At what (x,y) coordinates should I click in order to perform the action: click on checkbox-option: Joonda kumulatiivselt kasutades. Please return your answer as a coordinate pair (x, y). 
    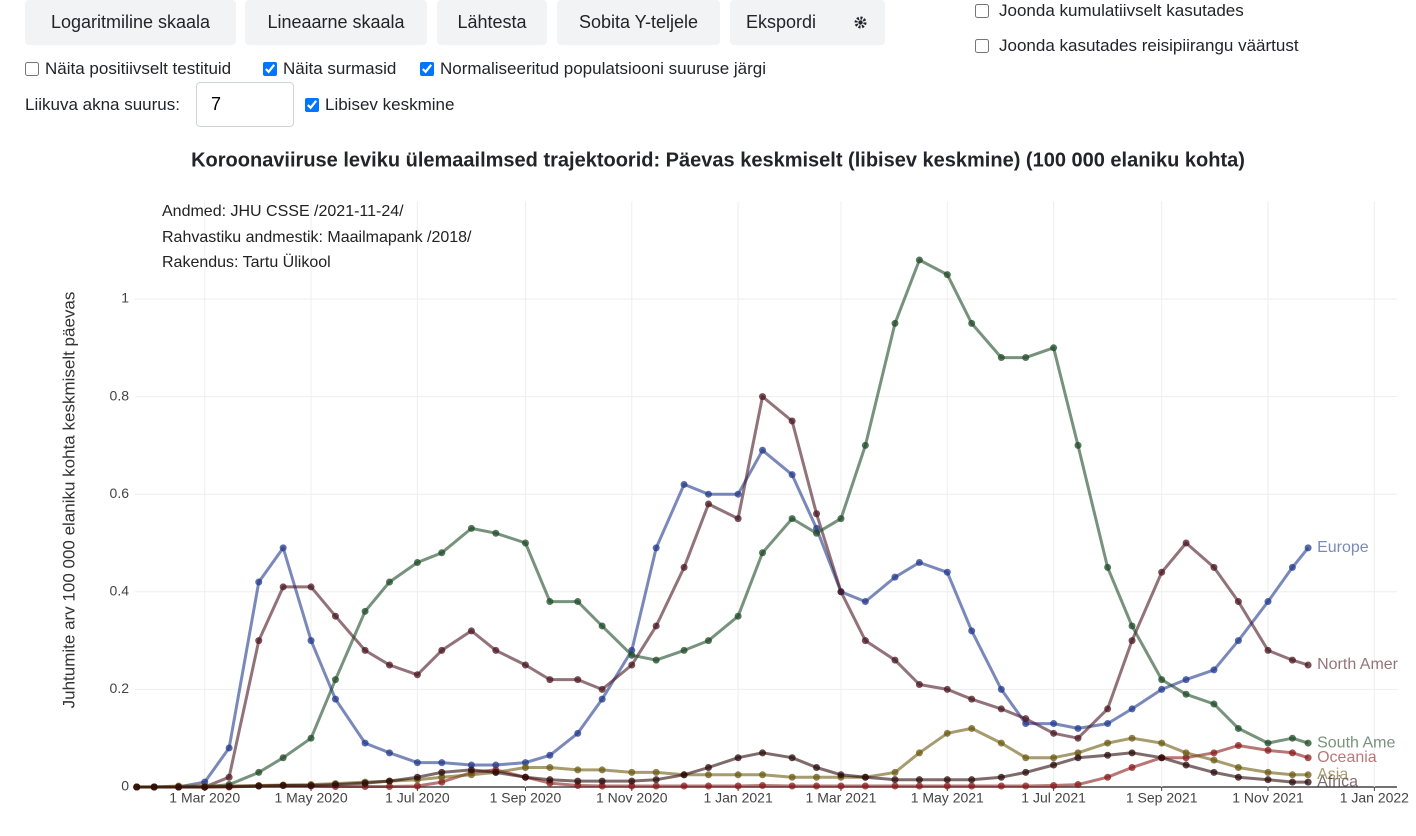
    Looking at the image, I should click on (1109, 11).